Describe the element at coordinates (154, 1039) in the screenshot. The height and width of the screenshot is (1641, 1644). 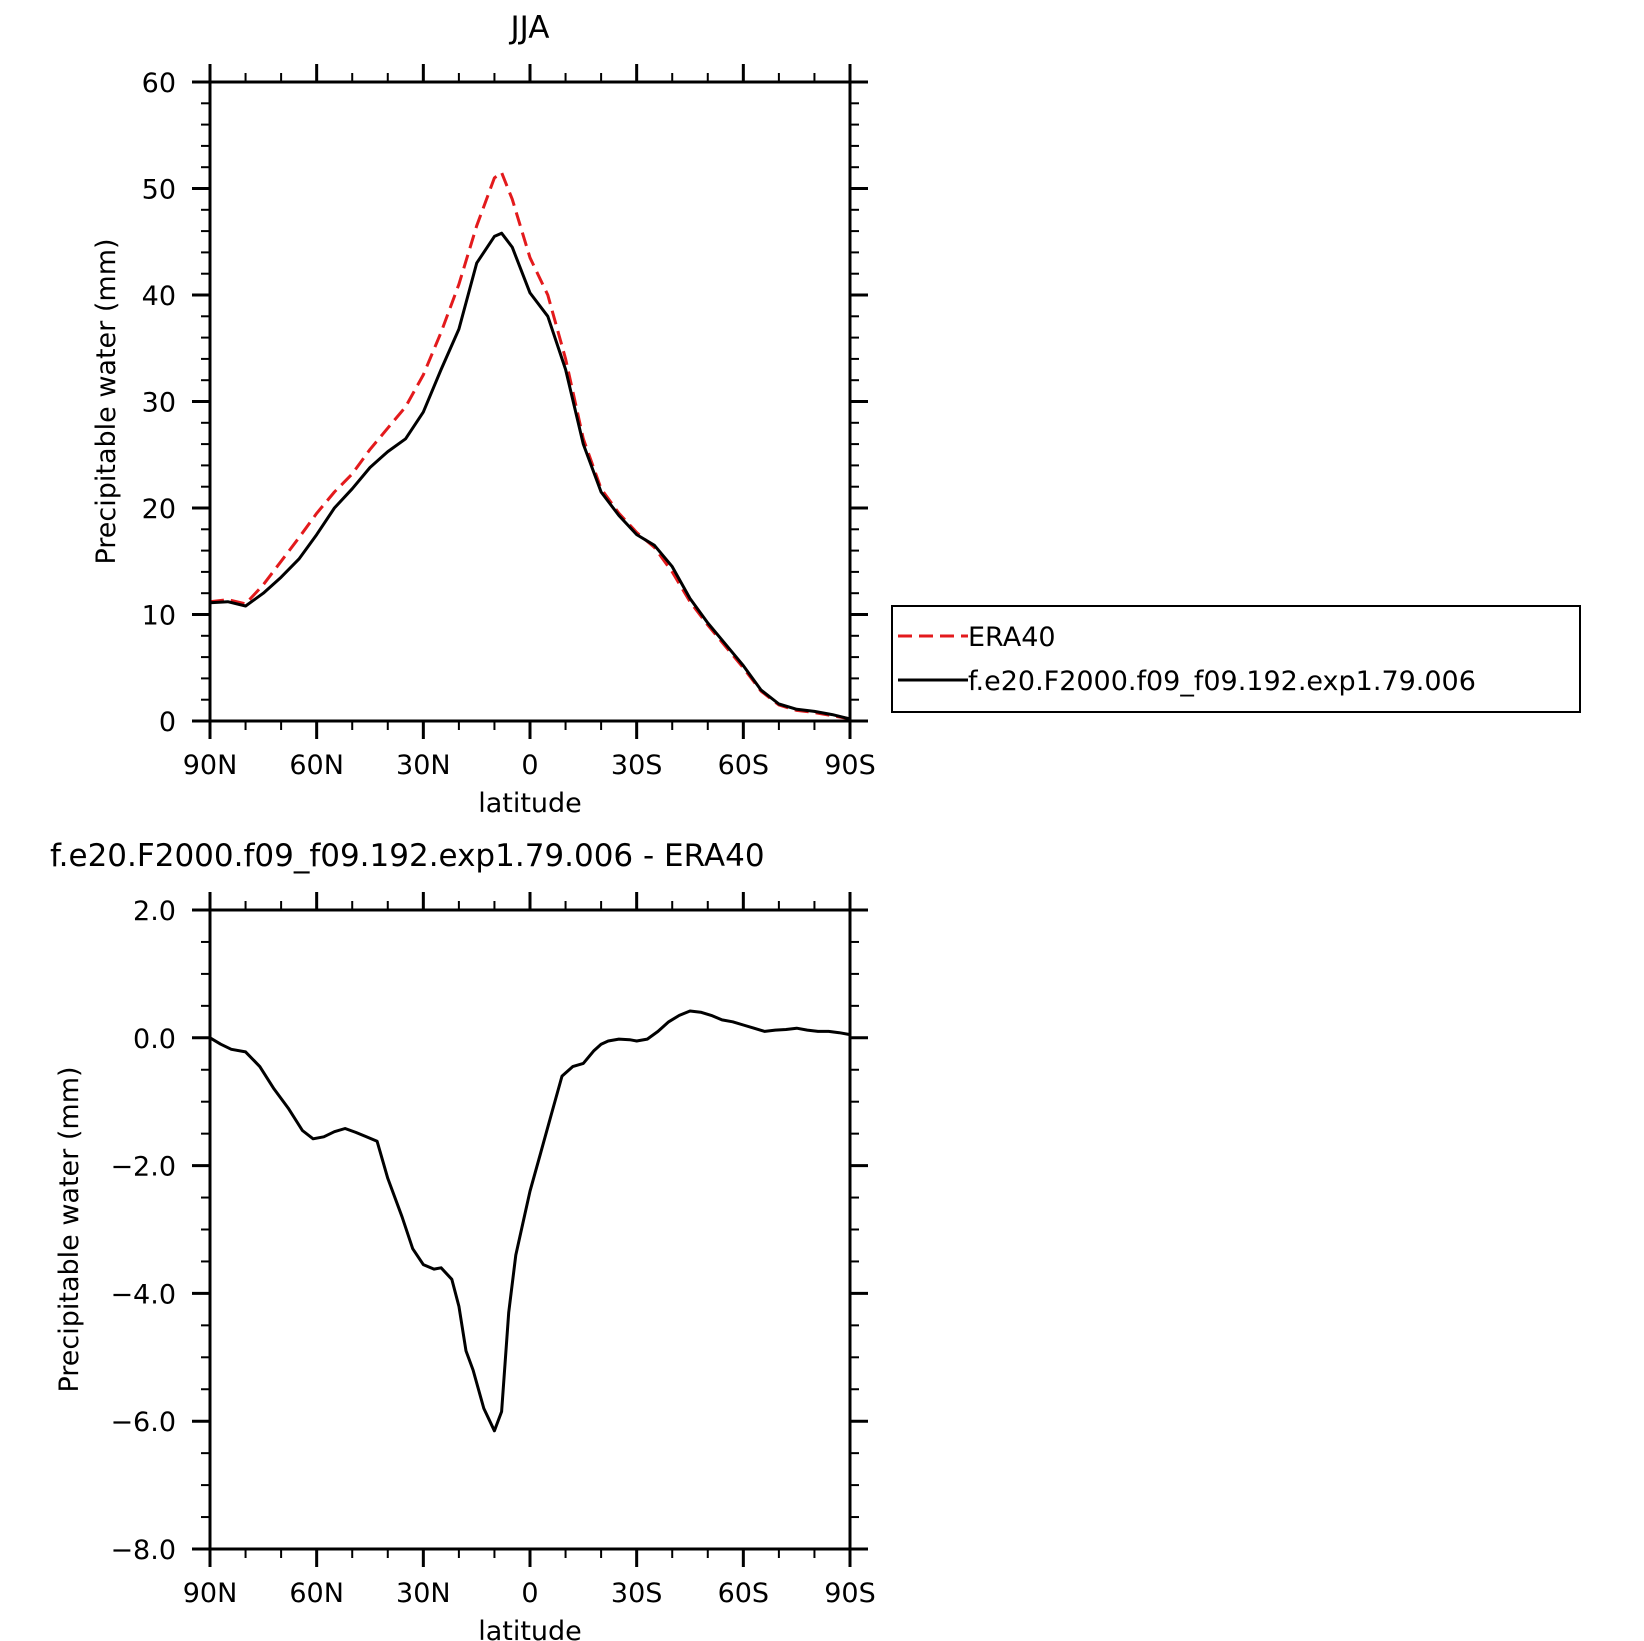
I see `y-tick-label: 0.0` at that location.